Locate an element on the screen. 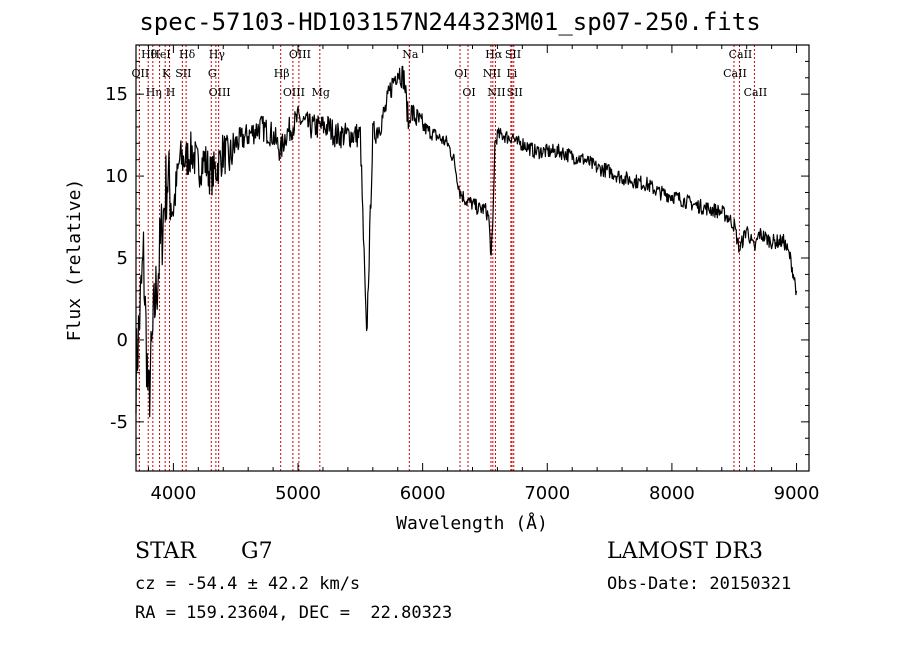  line-label: Hα is located at coordinates (494, 54).